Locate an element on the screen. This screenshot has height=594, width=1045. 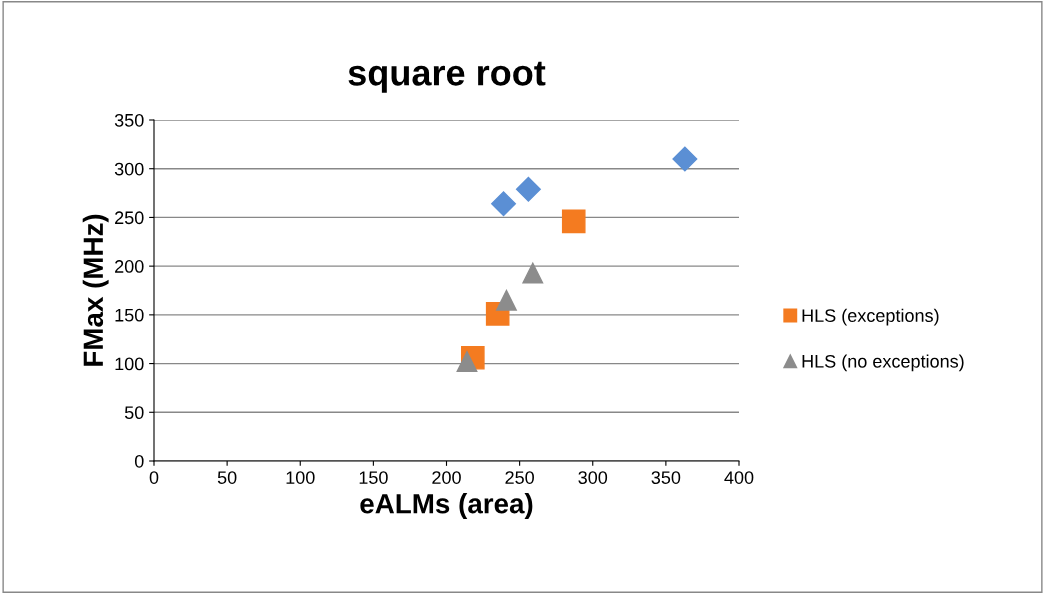
y-tick-label: 0 is located at coordinates (139, 461).